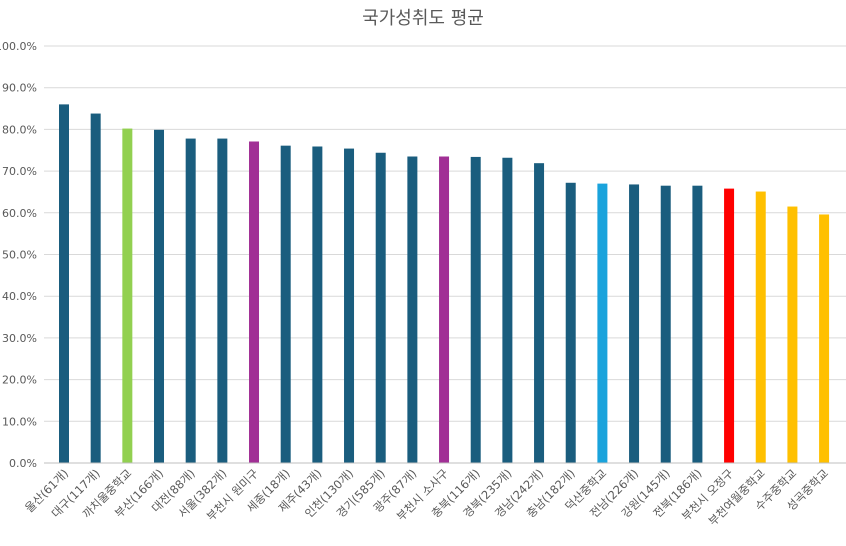 This screenshot has width=846, height=546. What do you see at coordinates (19, 421) in the screenshot?
I see `y-tick-label: 10.0%` at bounding box center [19, 421].